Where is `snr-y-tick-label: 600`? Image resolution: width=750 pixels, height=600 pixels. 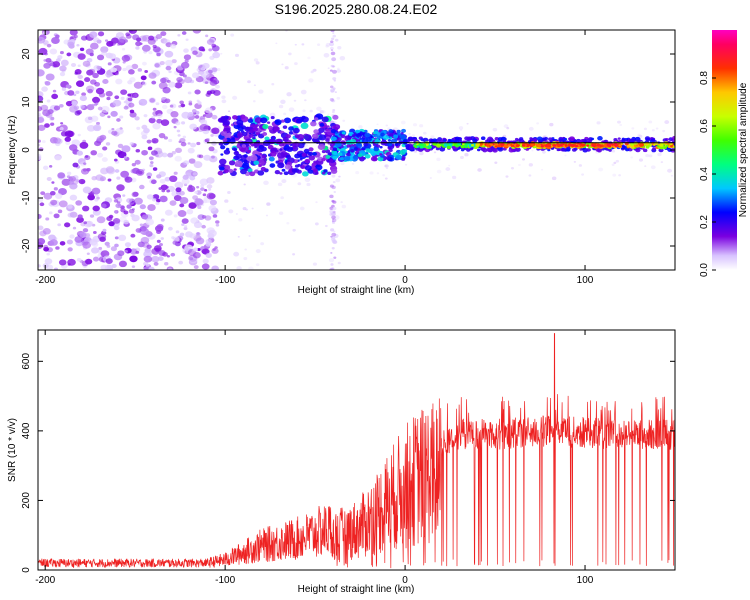
snr-y-tick-label: 600 is located at coordinates (26, 361).